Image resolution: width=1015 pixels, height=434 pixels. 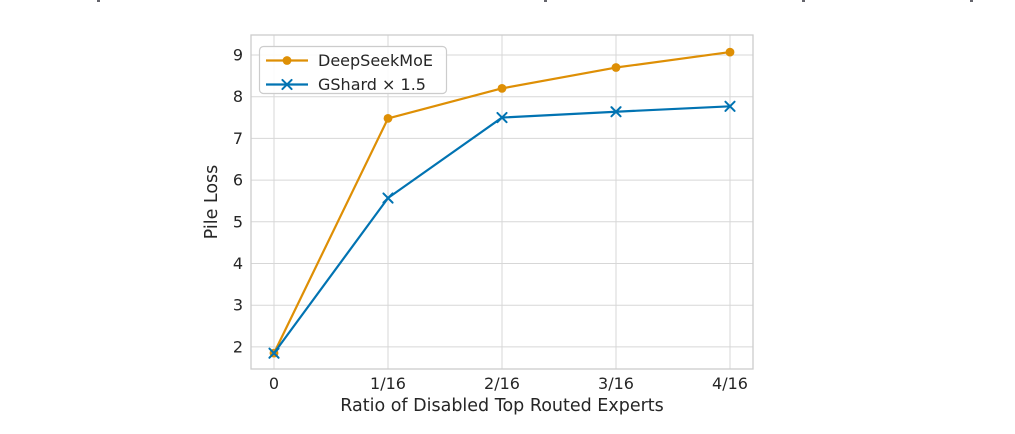 What do you see at coordinates (238, 221) in the screenshot?
I see `y-tick-label: 5` at bounding box center [238, 221].